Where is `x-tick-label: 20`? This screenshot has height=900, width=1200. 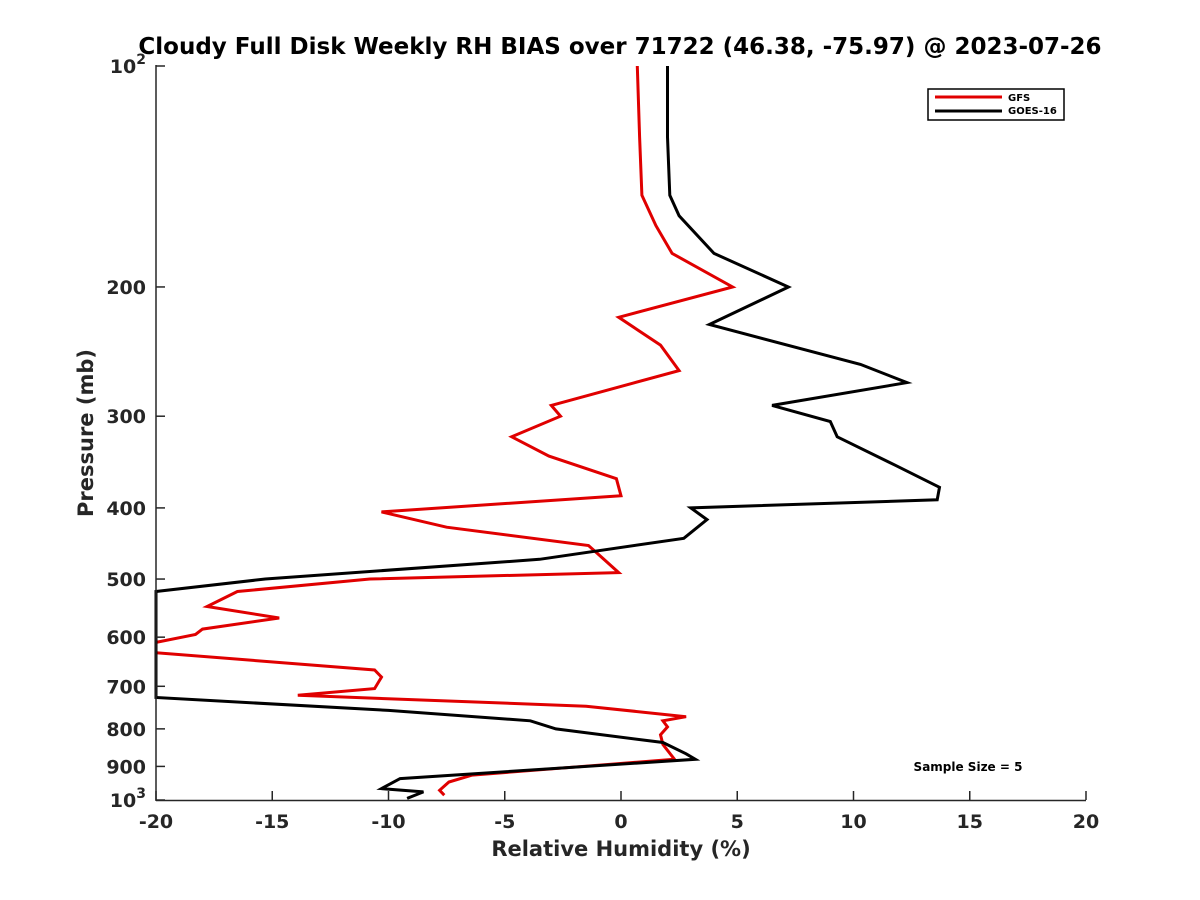
x-tick-label: 20 is located at coordinates (1086, 822).